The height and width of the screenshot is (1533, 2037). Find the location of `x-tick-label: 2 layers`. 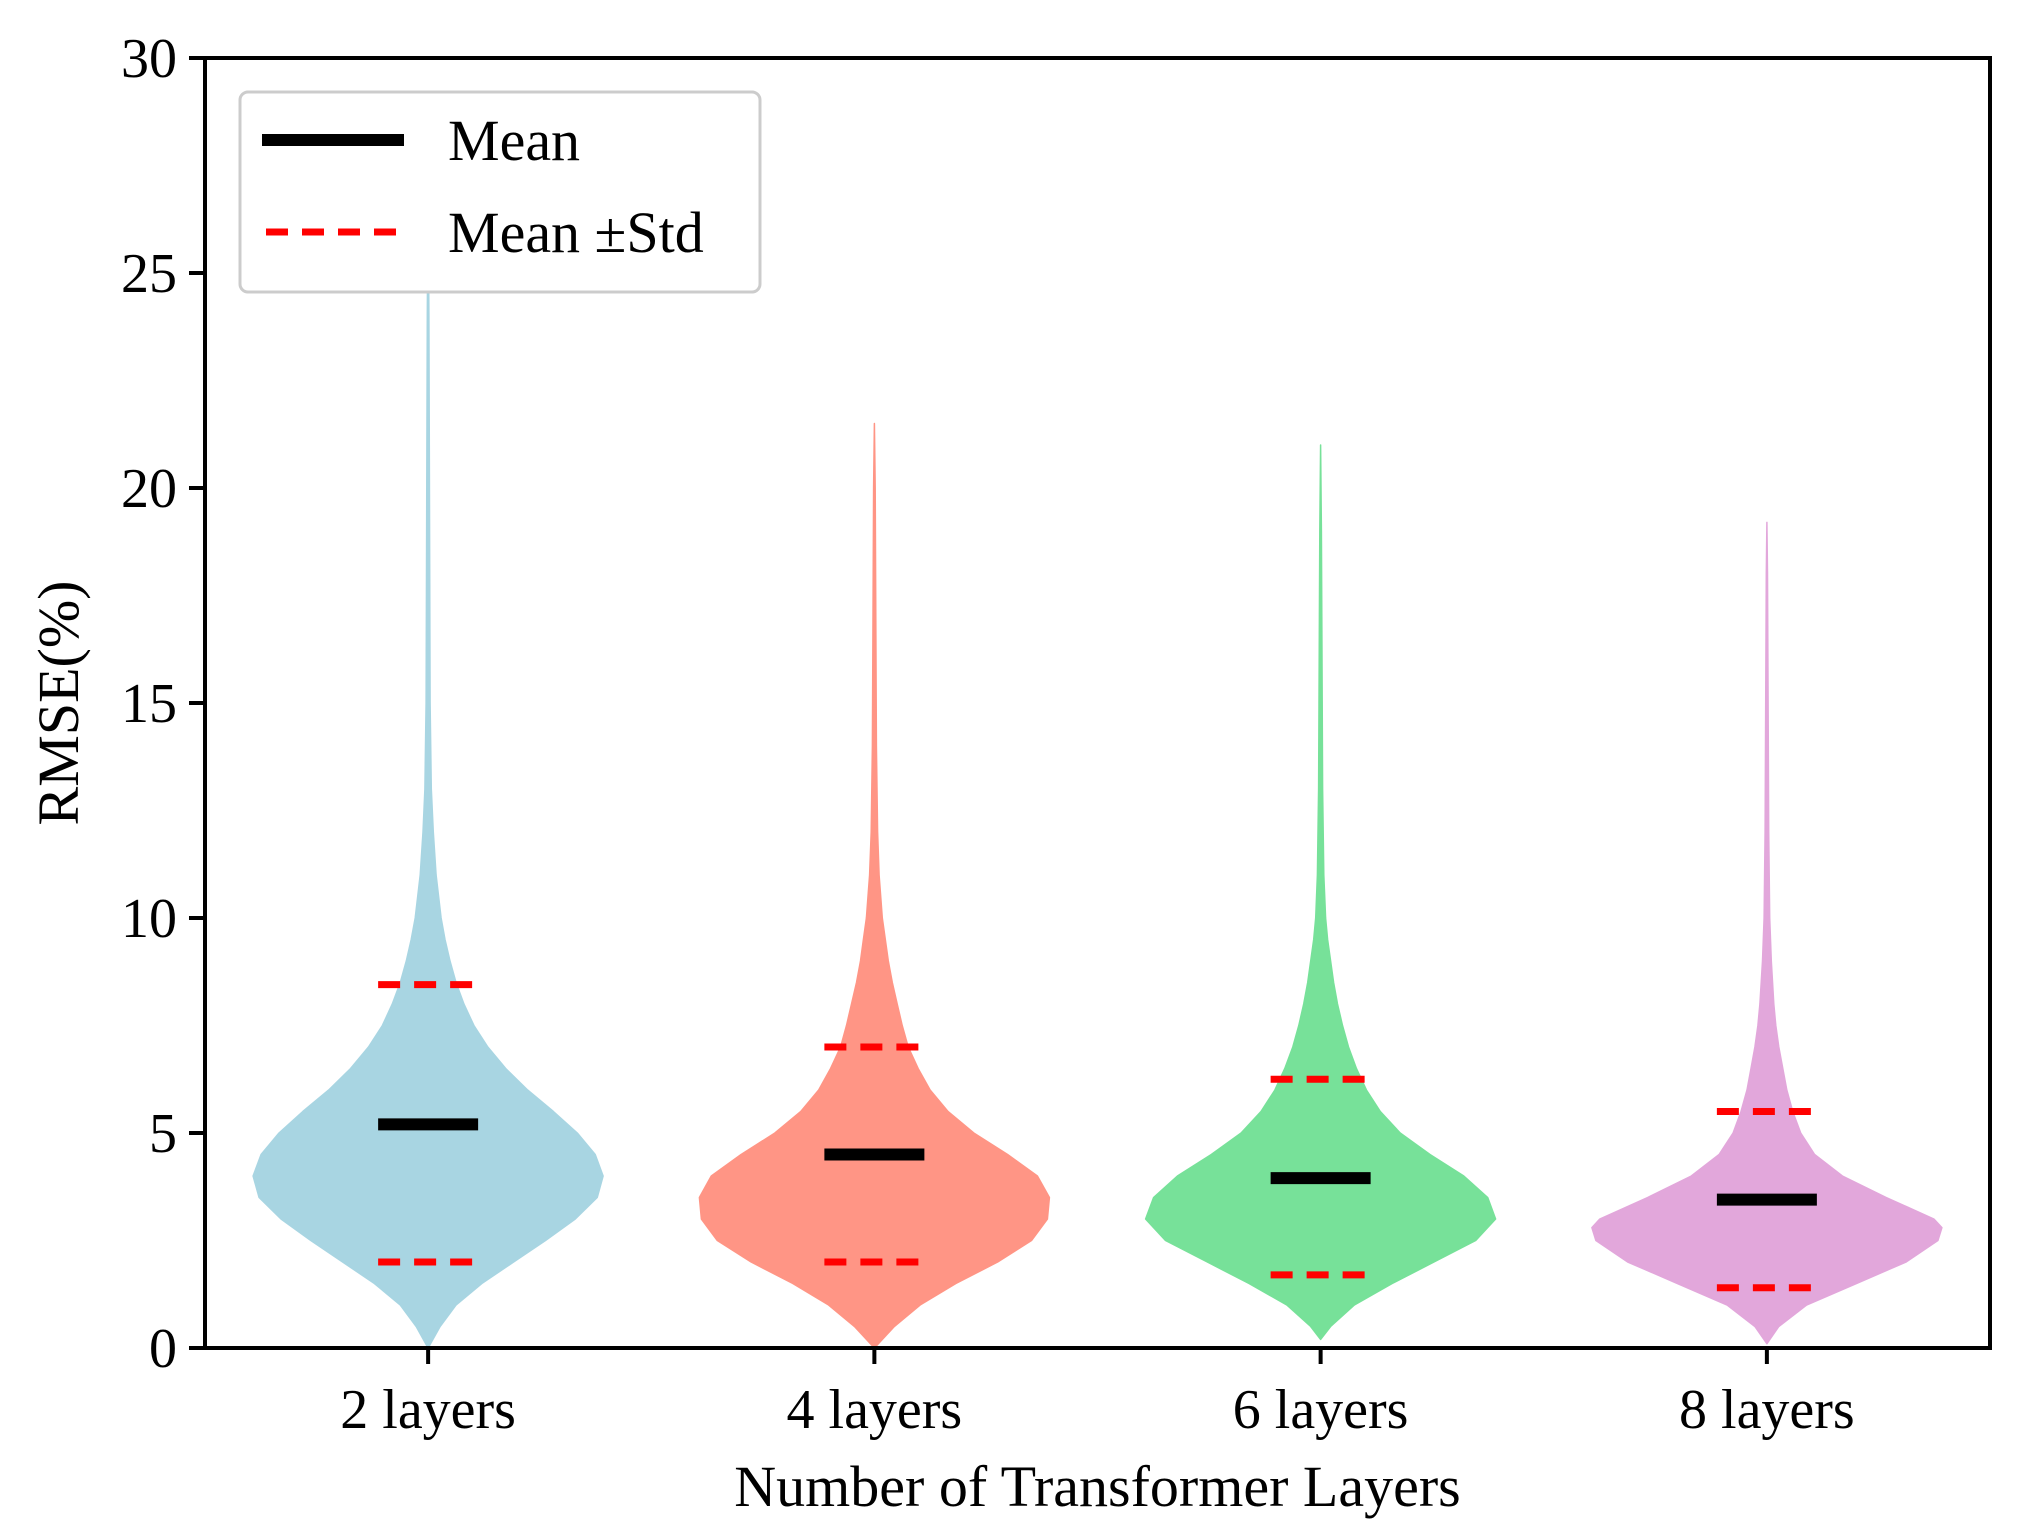

x-tick-label: 2 layers is located at coordinates (428, 1410).